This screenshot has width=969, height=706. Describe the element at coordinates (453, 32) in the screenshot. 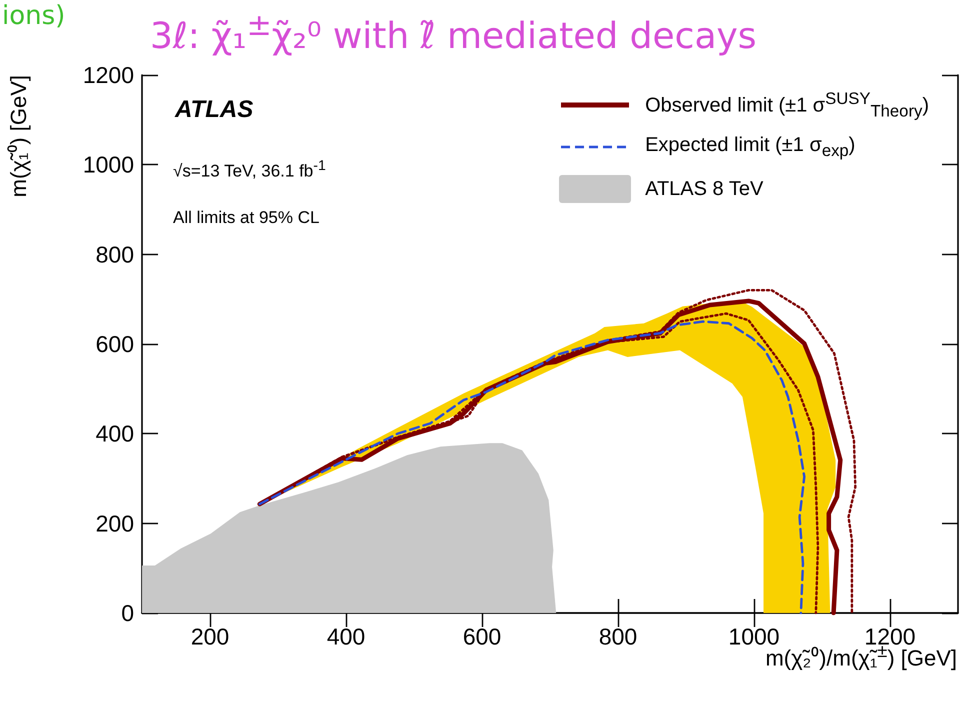

I see `chart-title: 3ℓ: χ̃₁$^{±}$χ̃₂⁰ with ℓ̃ mediated decays` at that location.